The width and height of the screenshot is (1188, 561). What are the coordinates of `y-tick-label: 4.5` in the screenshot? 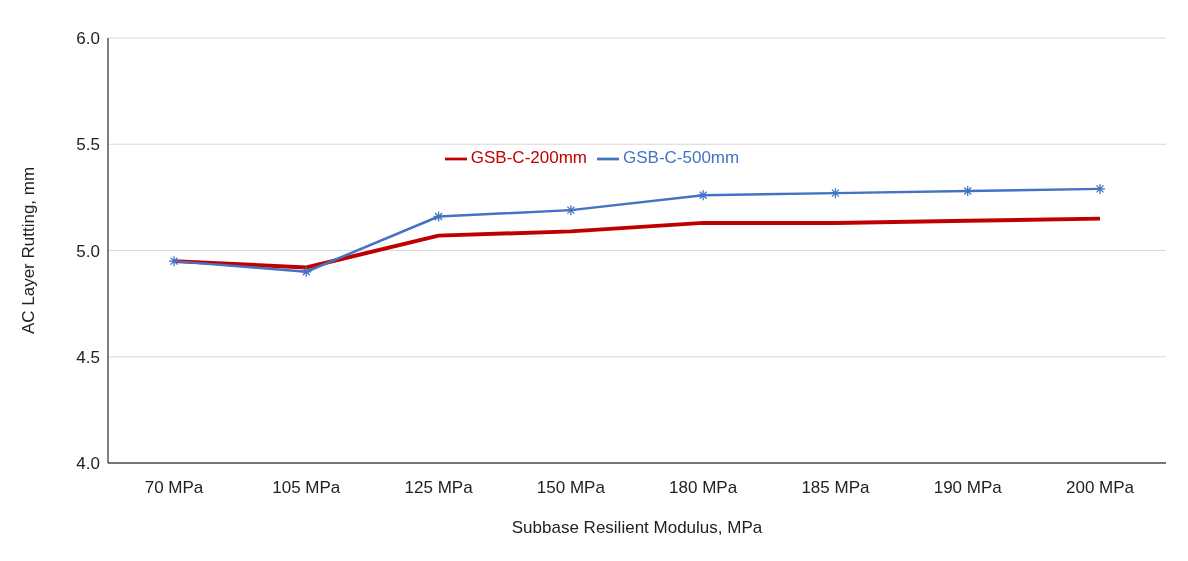 It's located at (88, 357).